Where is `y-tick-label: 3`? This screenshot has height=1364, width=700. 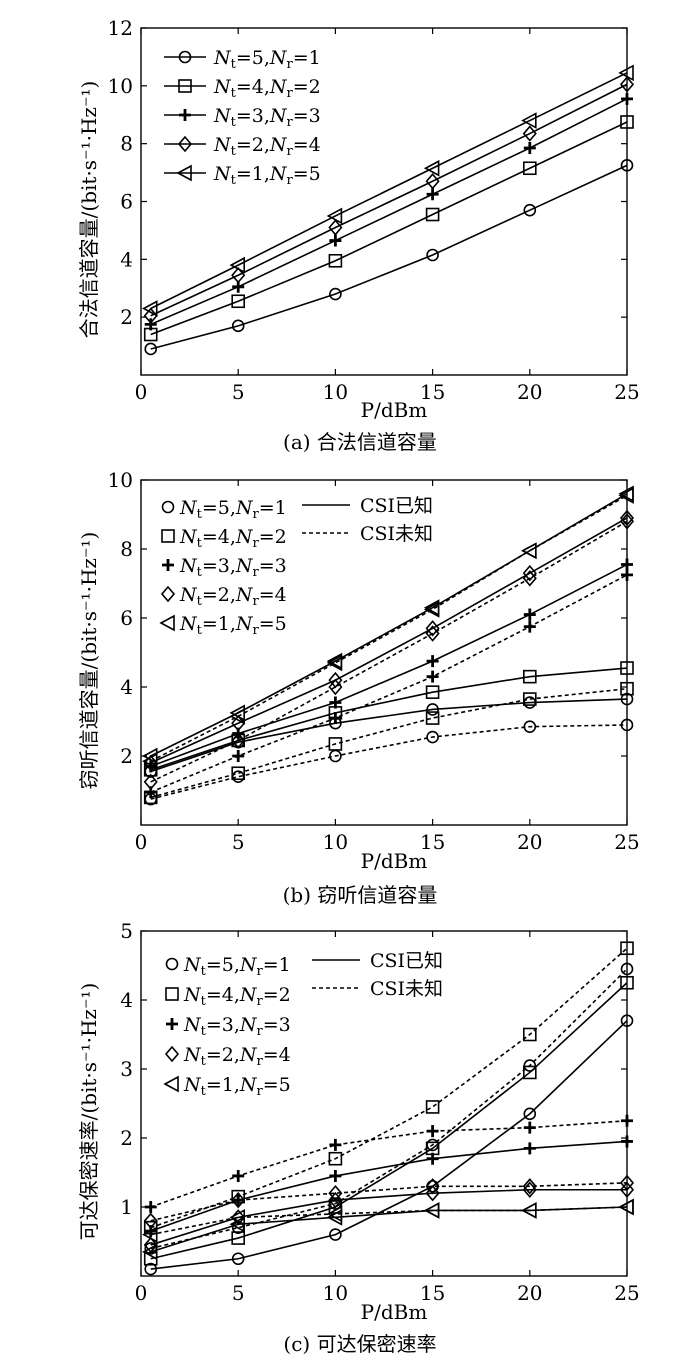 y-tick-label: 3 is located at coordinates (126, 1069).